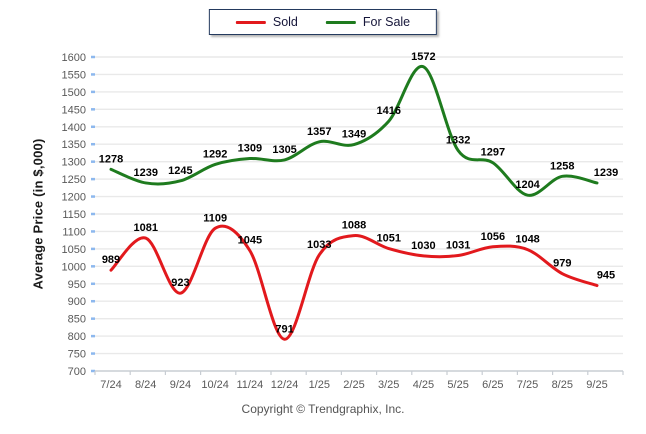 The image size is (646, 434). What do you see at coordinates (423, 385) in the screenshot?
I see `x-axis-tick-label: 4/25` at bounding box center [423, 385].